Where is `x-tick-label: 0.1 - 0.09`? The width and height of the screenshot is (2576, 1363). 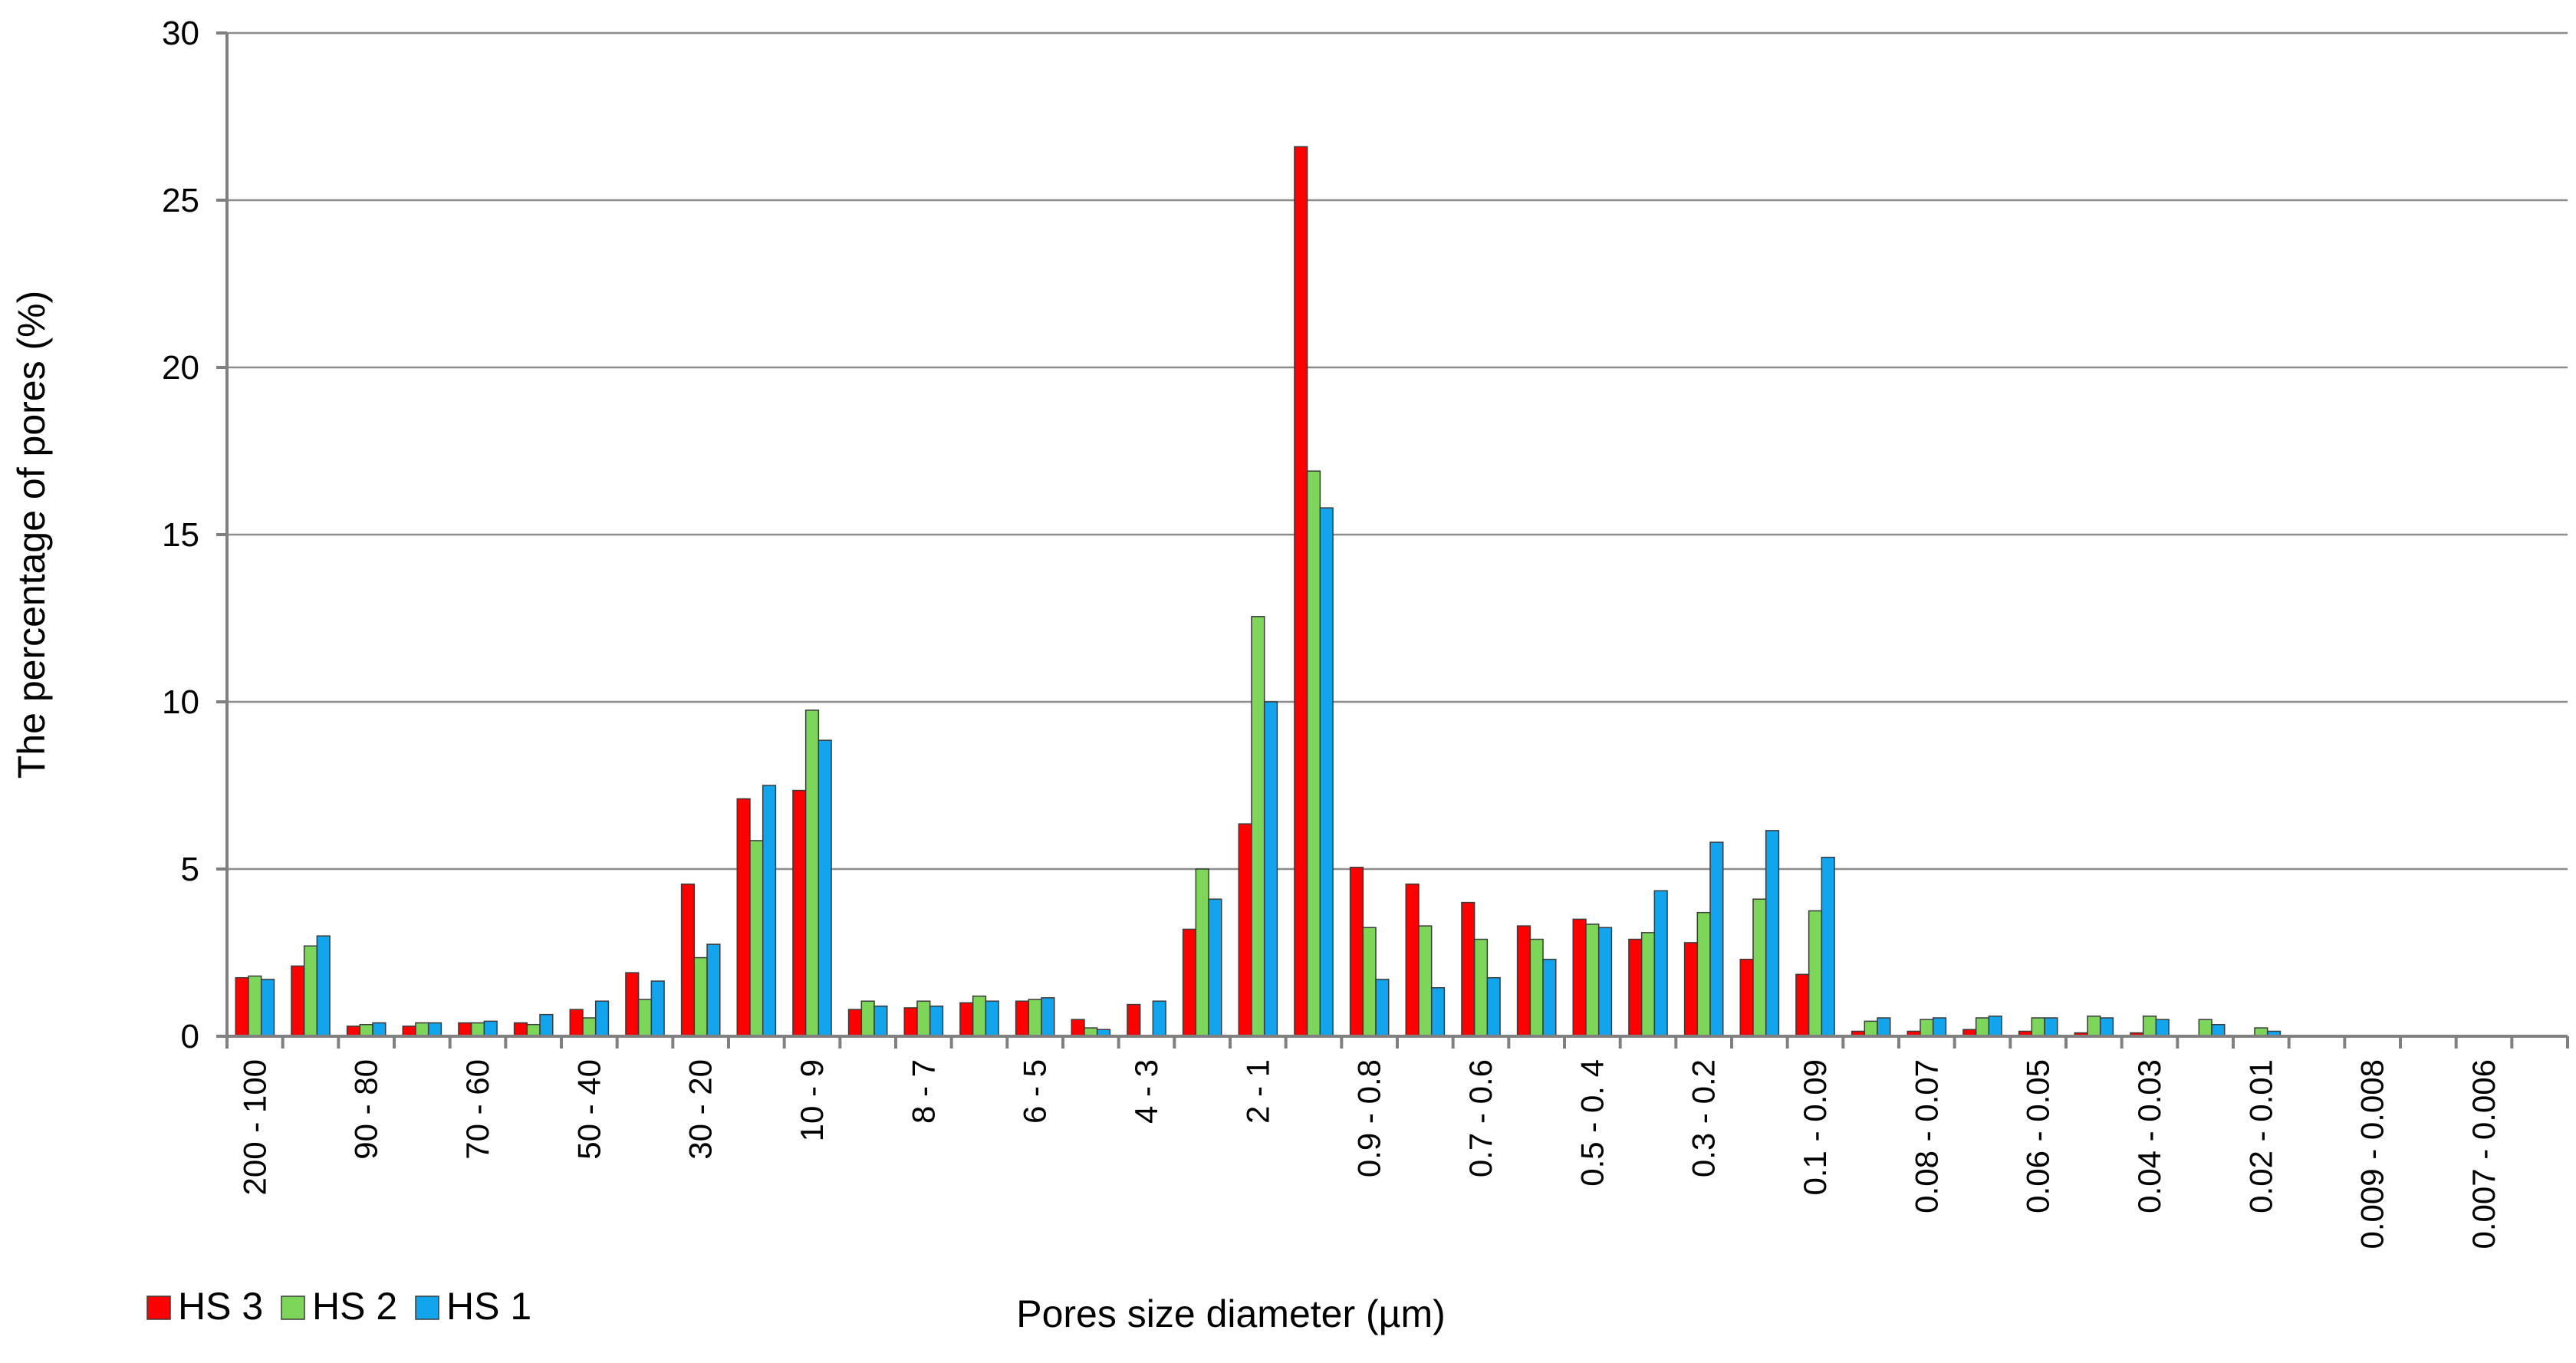
x-tick-label: 0.1 - 0.09 is located at coordinates (1815, 1127).